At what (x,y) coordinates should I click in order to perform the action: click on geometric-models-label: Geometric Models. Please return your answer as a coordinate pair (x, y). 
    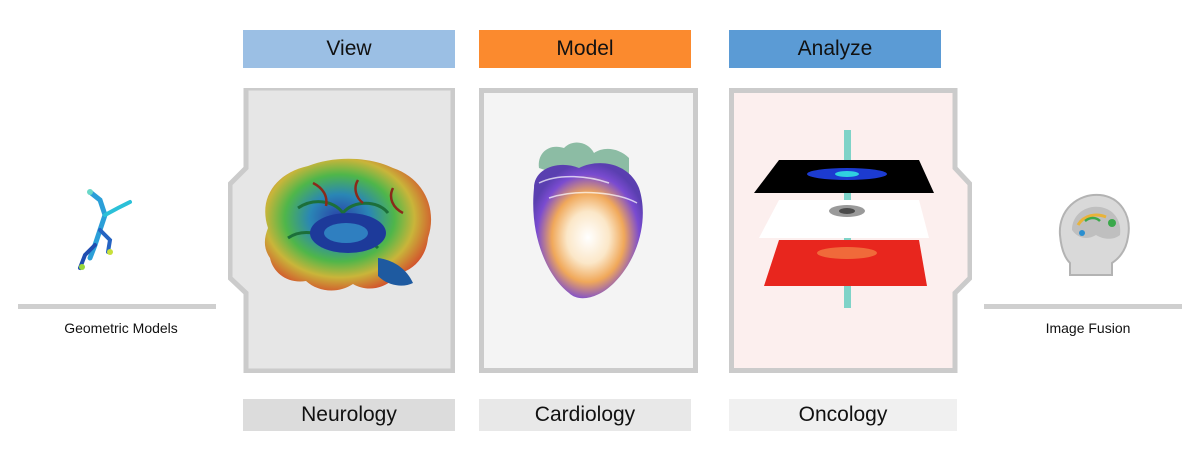
    Looking at the image, I should click on (121, 328).